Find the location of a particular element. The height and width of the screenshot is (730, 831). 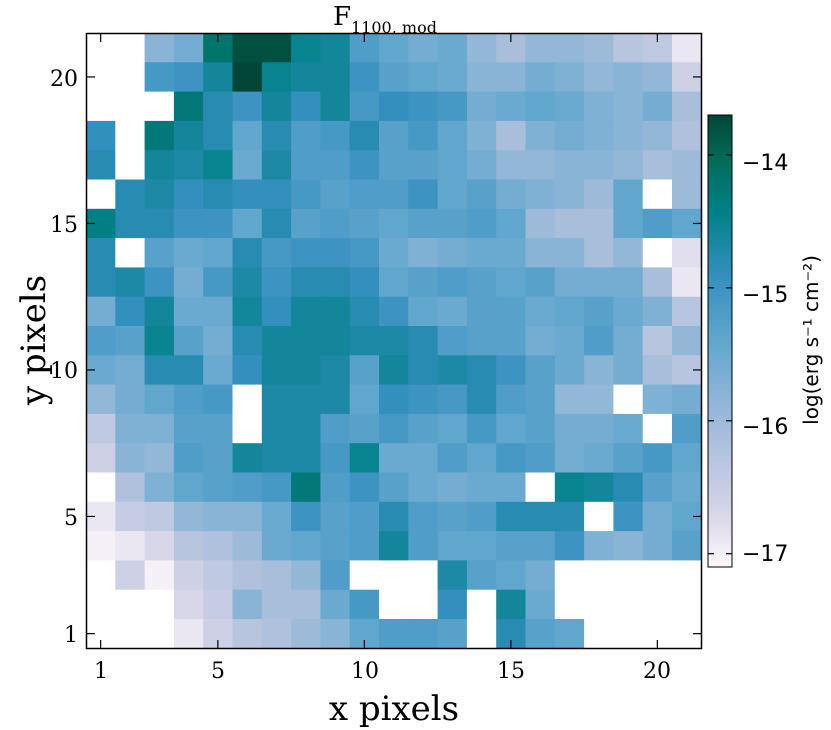

x-axis-label: x pixels is located at coordinates (394, 709).